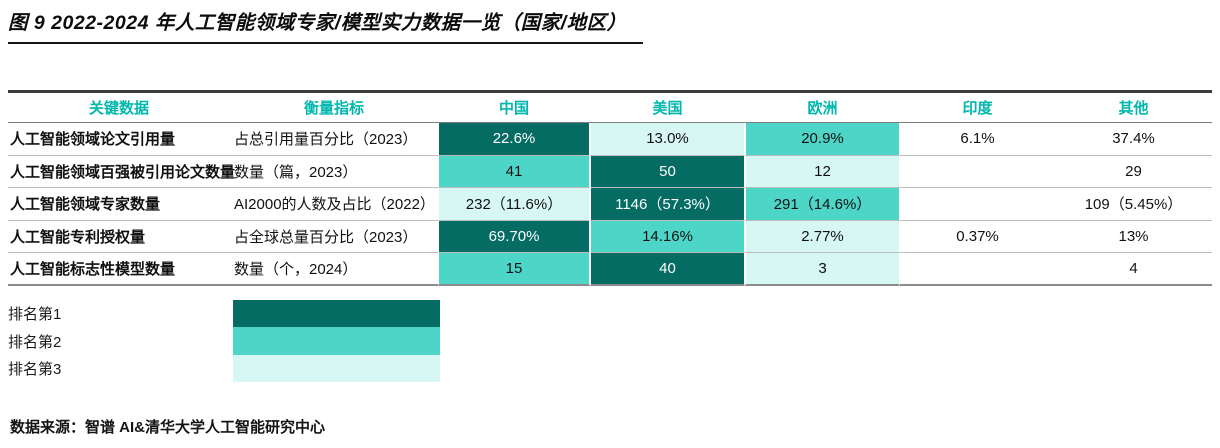 Image resolution: width=1220 pixels, height=448 pixels. Describe the element at coordinates (1133, 108) in the screenshot. I see `col-header-other: 其他` at that location.